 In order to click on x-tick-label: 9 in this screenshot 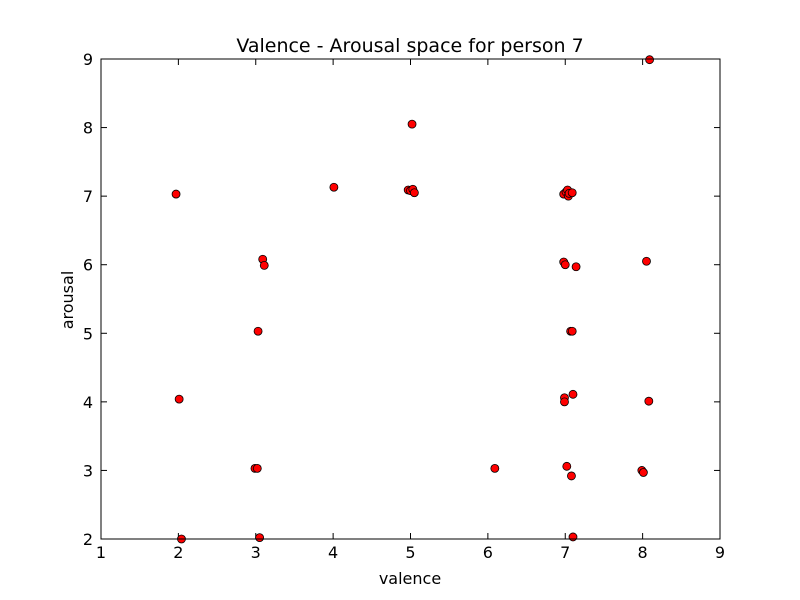, I will do `click(720, 552)`.